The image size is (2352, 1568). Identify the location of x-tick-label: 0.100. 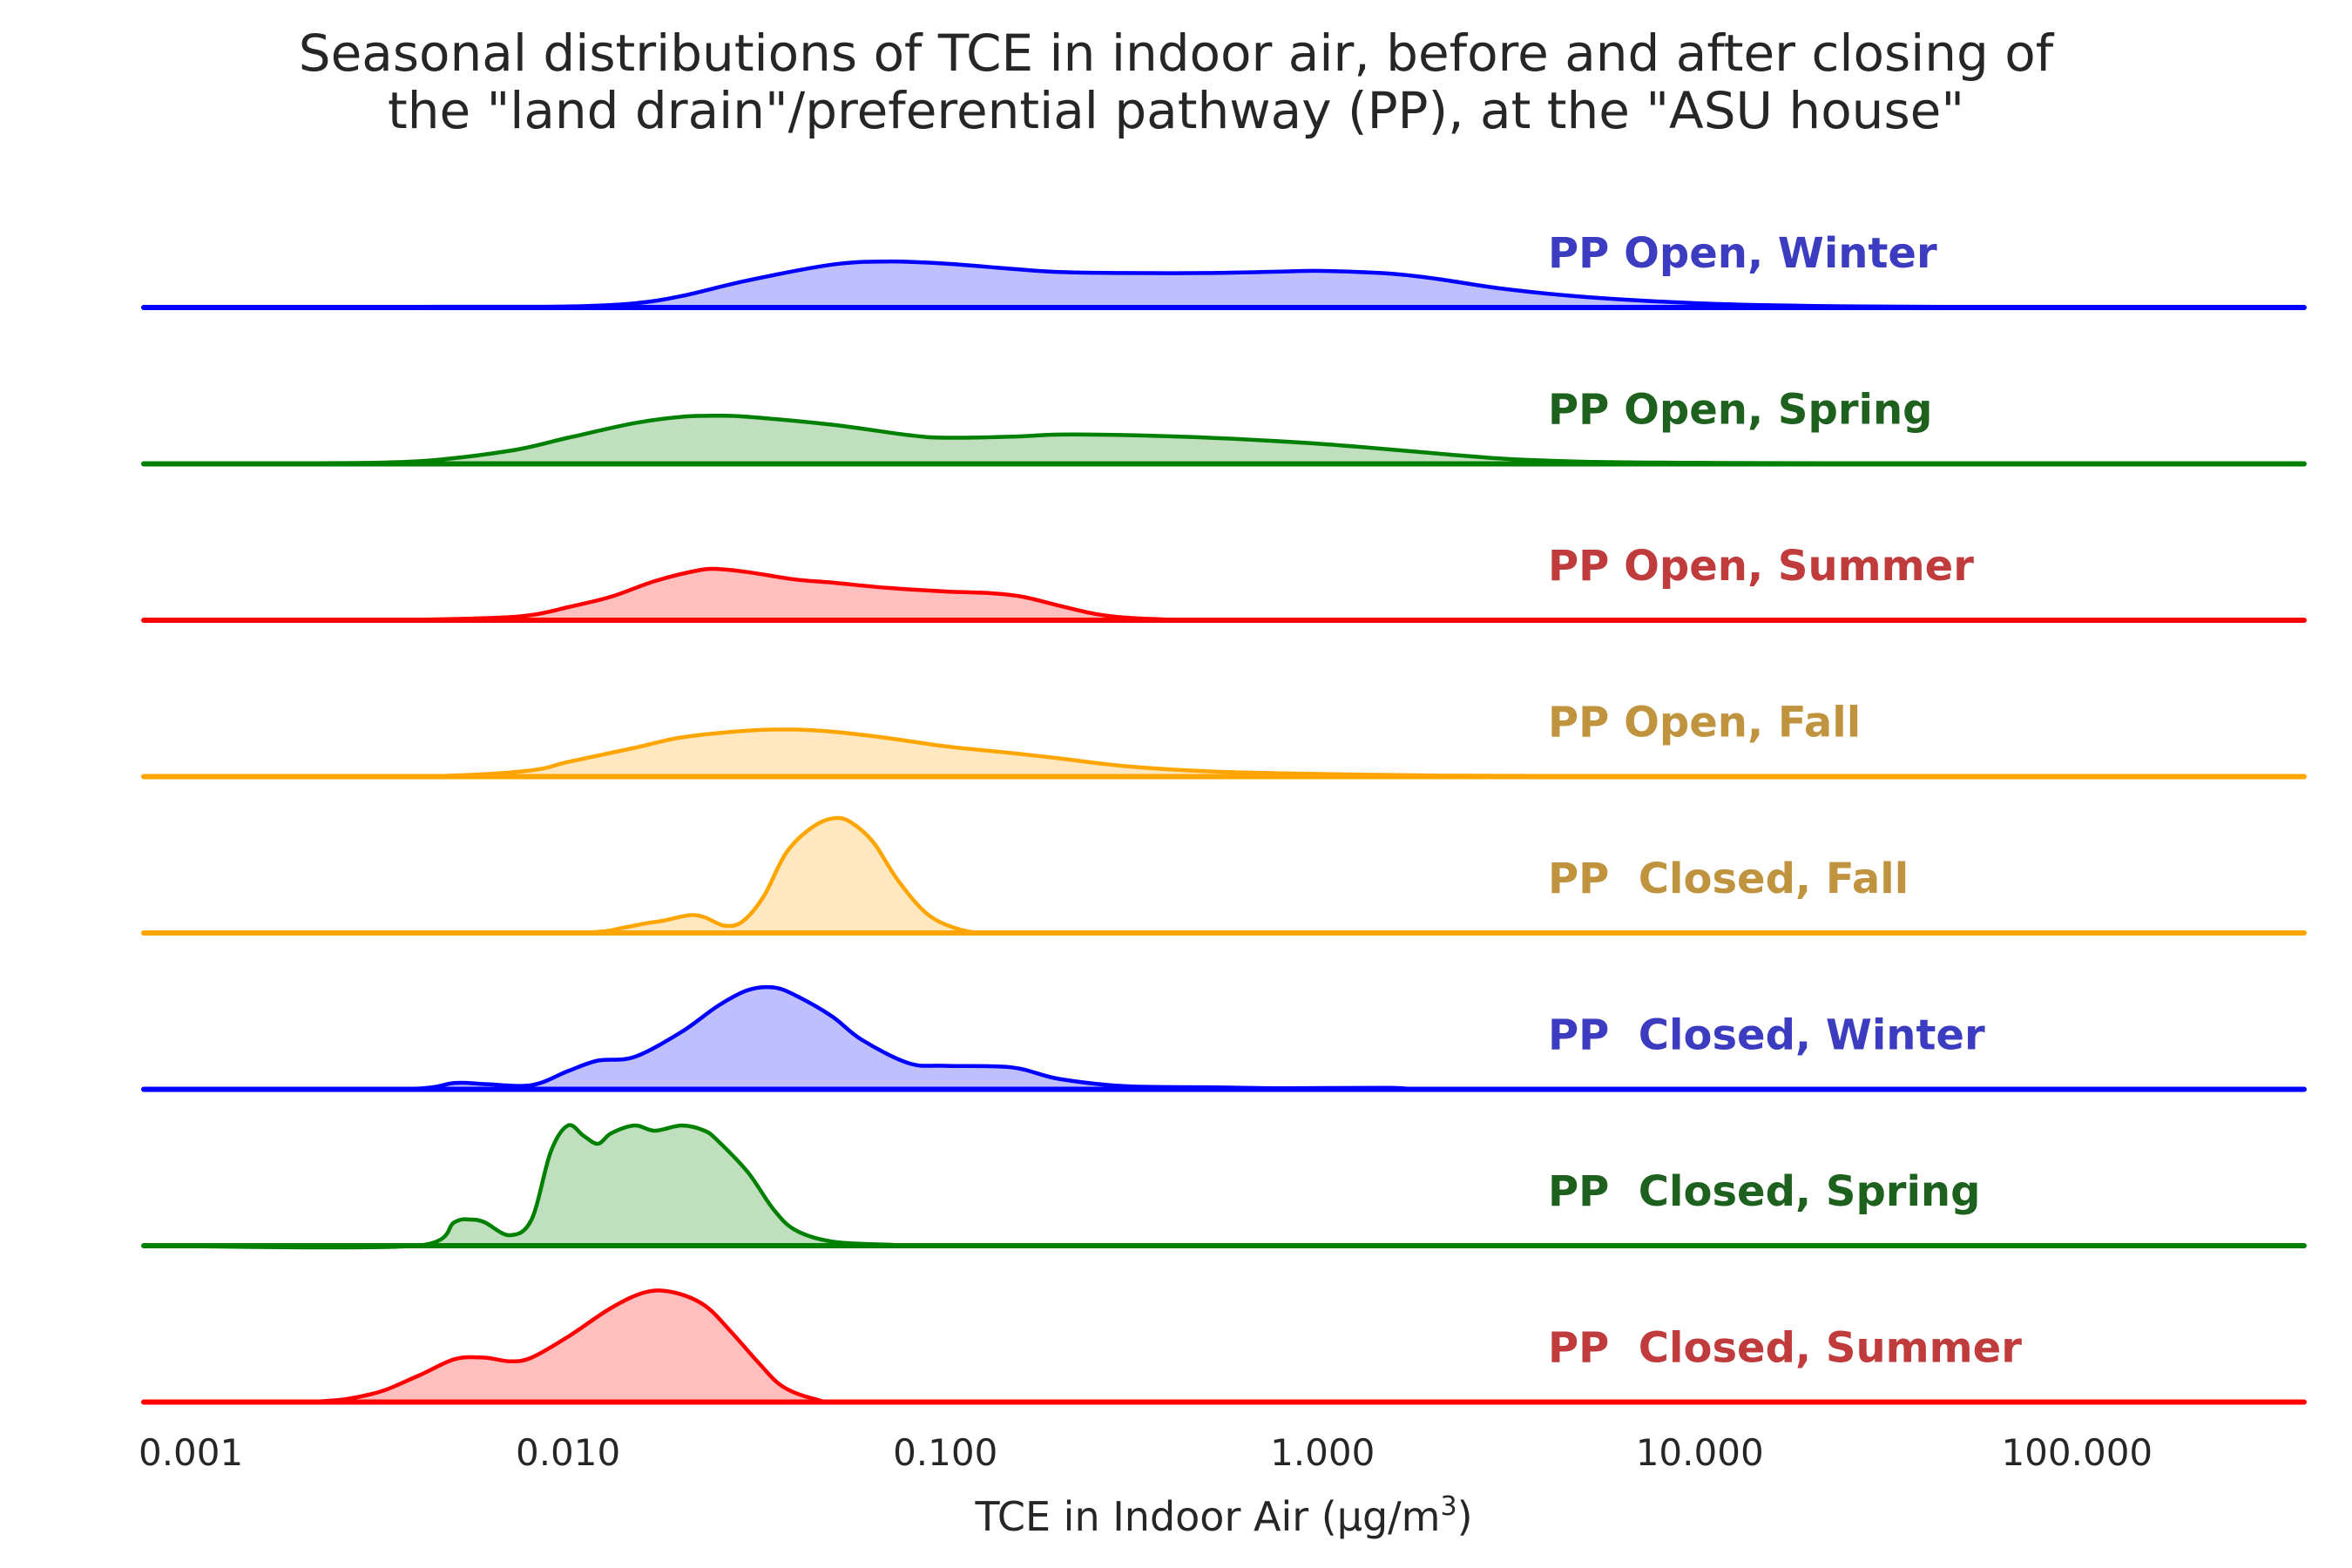
(945, 1452).